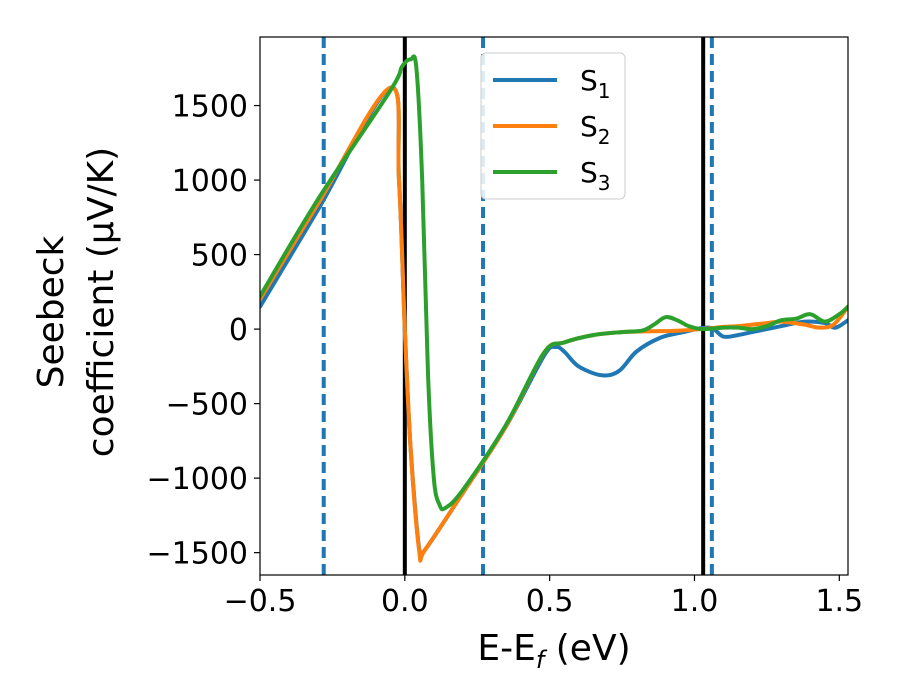  I want to click on legend-label-s1: S1, so click(595, 83).